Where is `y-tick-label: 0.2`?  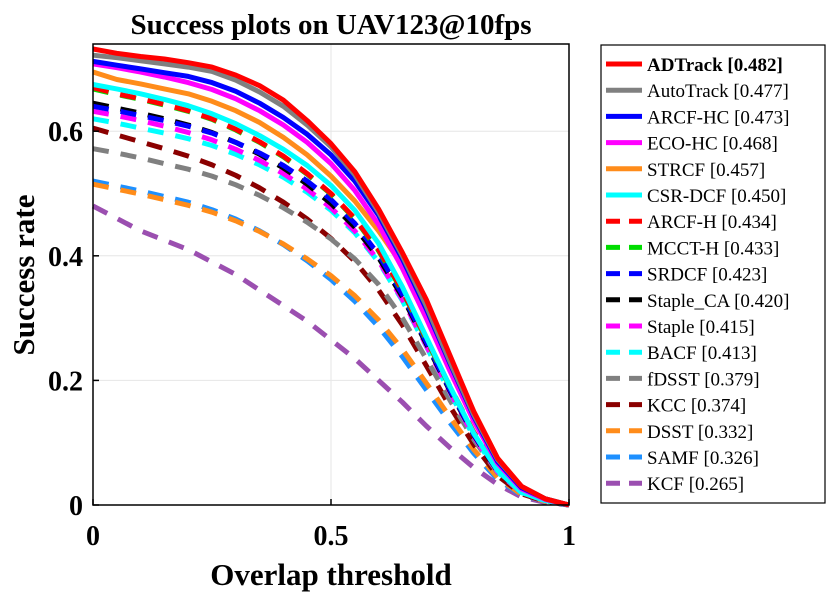
y-tick-label: 0.2 is located at coordinates (65, 381).